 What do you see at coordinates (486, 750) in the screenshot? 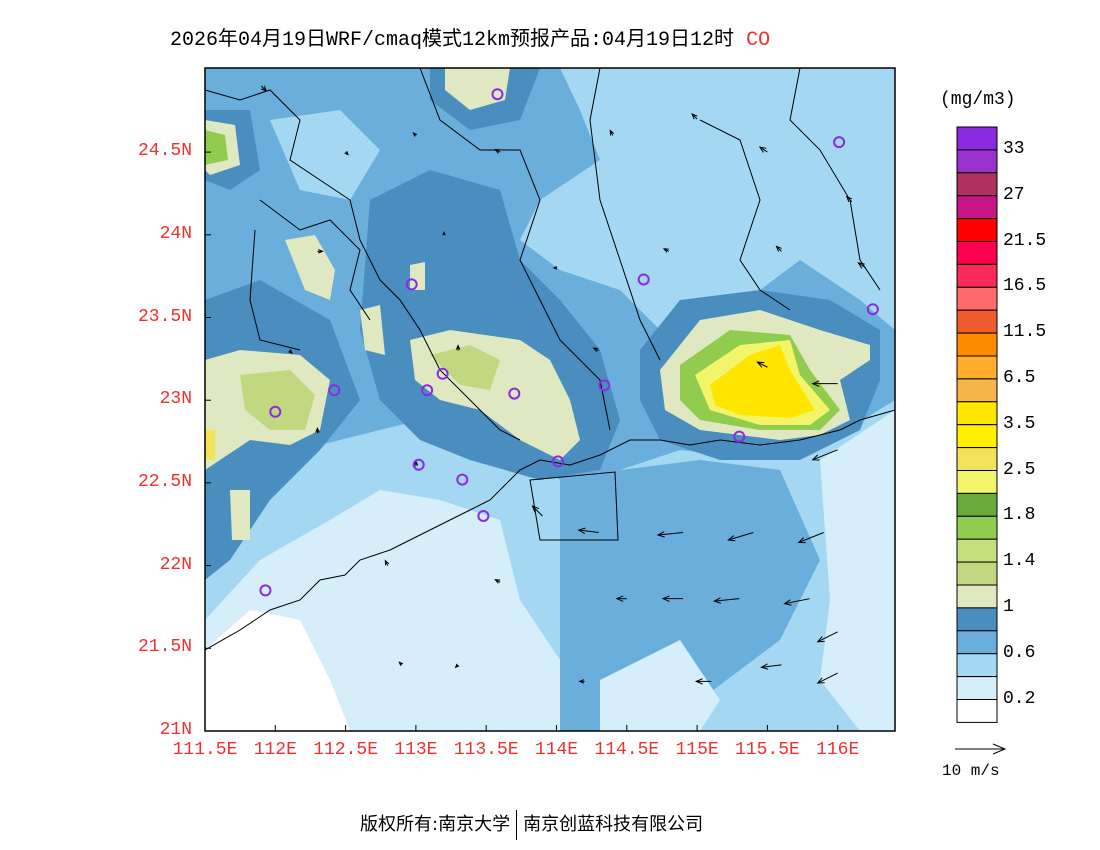
I see `x-tick-label: 113.5E` at bounding box center [486, 750].